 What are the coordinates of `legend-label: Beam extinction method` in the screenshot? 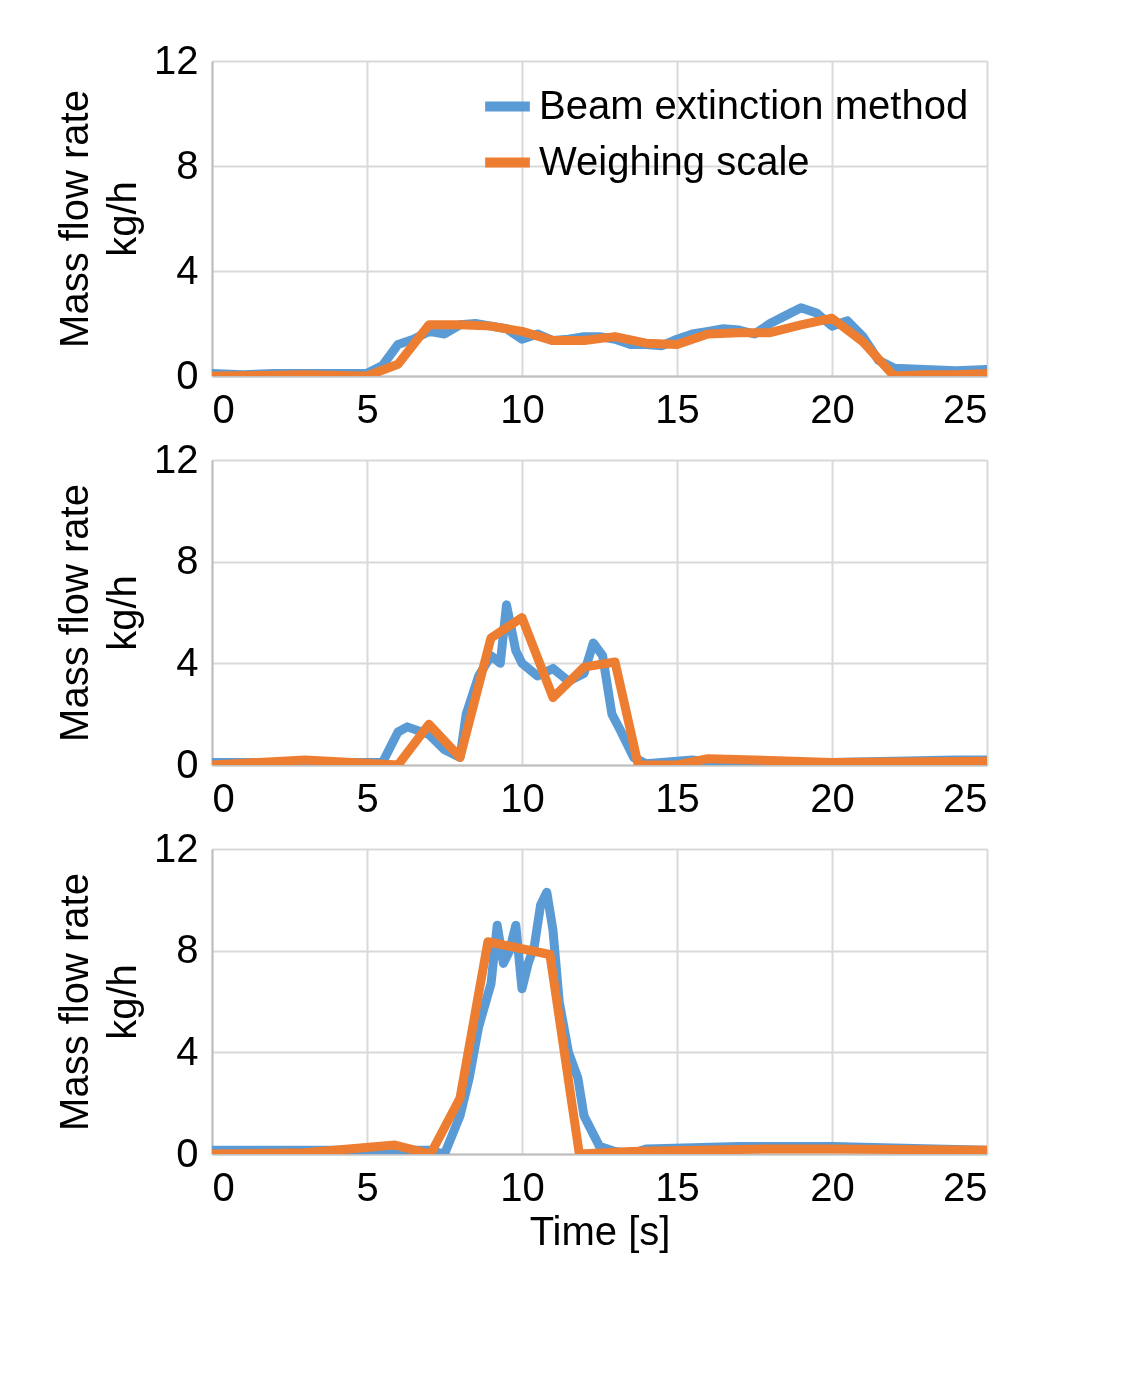 It's located at (754, 104).